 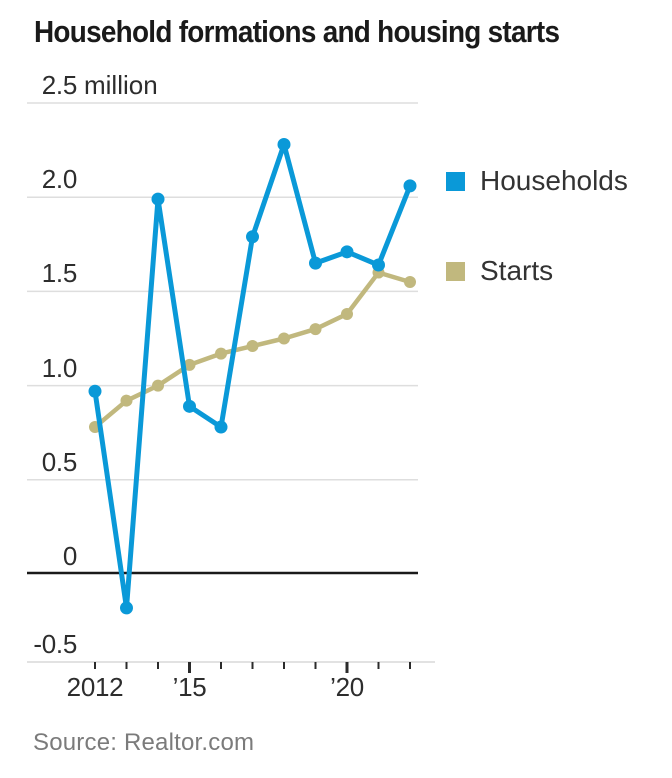 What do you see at coordinates (69, 556) in the screenshot?
I see `y-tick-label: 0` at bounding box center [69, 556].